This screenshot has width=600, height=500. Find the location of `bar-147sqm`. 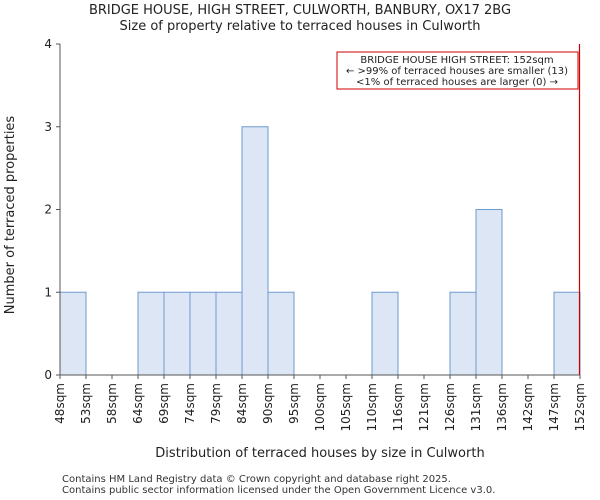

bar-147sqm is located at coordinates (567, 333).